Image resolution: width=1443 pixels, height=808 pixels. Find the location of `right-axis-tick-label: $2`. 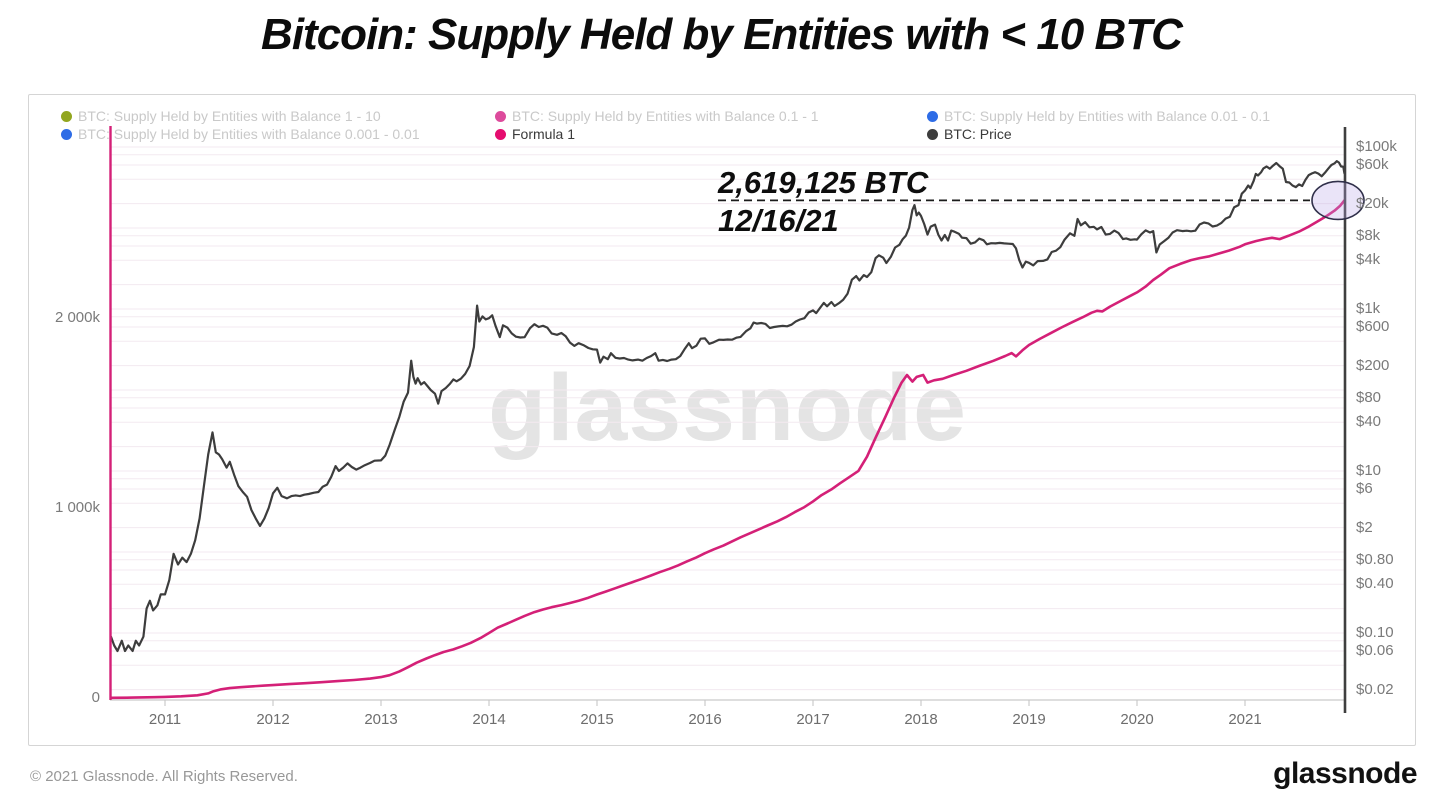

right-axis-tick-label: $2 is located at coordinates (1364, 527).